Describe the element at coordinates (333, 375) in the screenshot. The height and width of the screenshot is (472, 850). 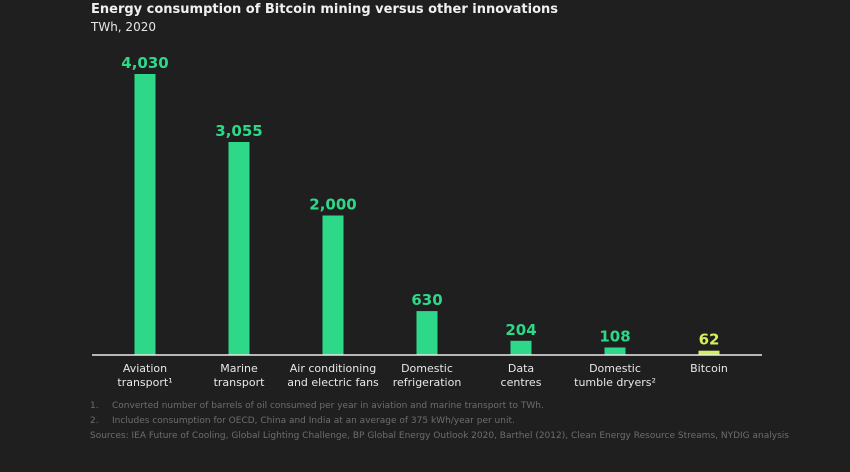
I see `category-label-2: Air conditioning and electric fans` at that location.